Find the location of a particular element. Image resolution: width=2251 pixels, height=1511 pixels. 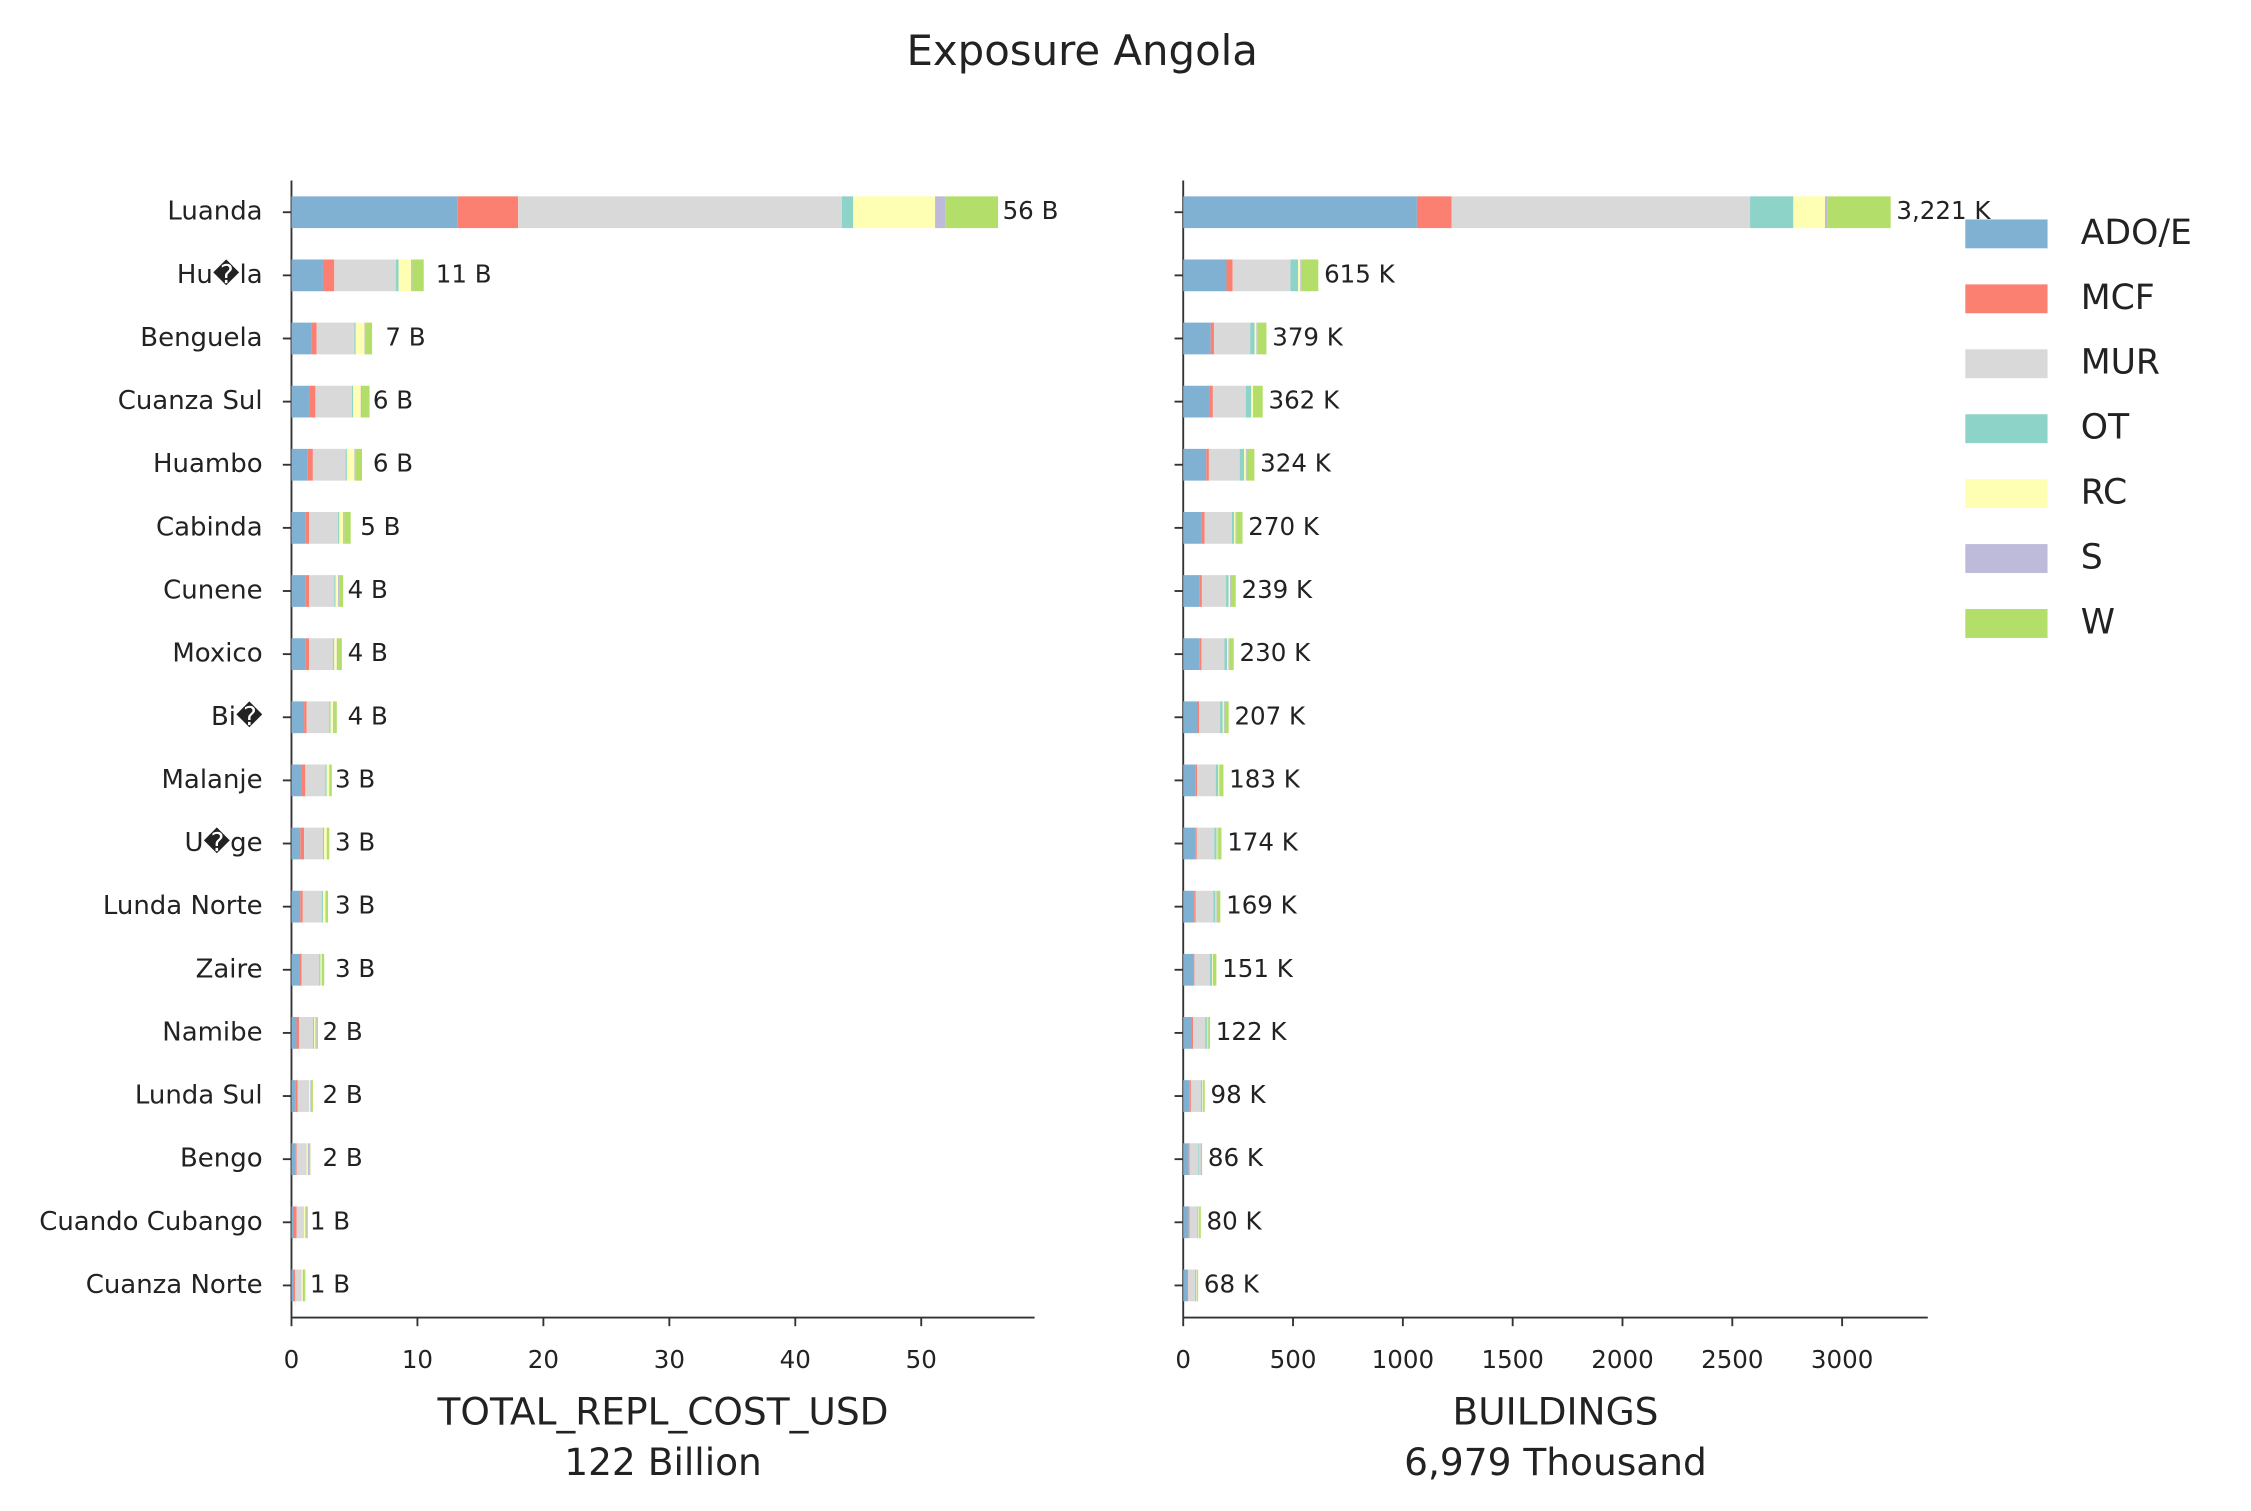

x-axis-label: TOTAL_REPL_COST_USD is located at coordinates (663, 1412).